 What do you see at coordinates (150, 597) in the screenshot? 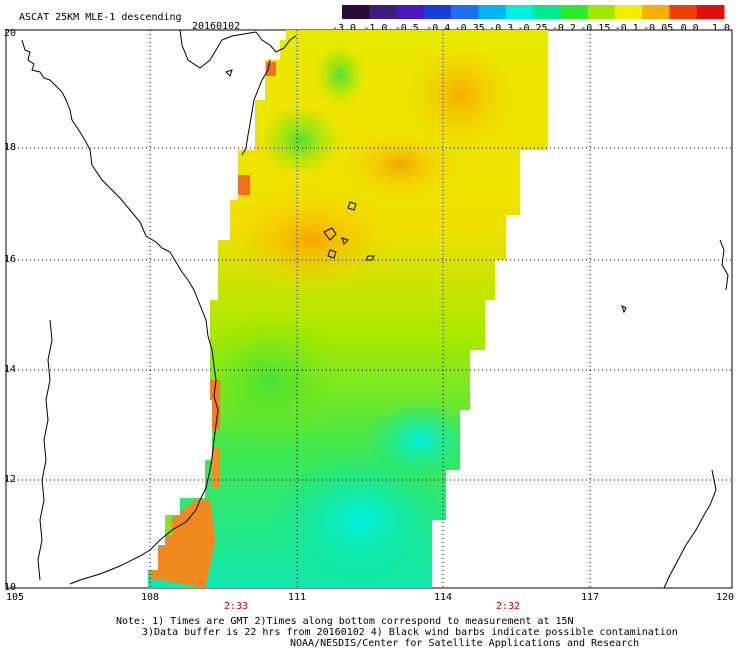
I see `longitude-label: 108` at bounding box center [150, 597].